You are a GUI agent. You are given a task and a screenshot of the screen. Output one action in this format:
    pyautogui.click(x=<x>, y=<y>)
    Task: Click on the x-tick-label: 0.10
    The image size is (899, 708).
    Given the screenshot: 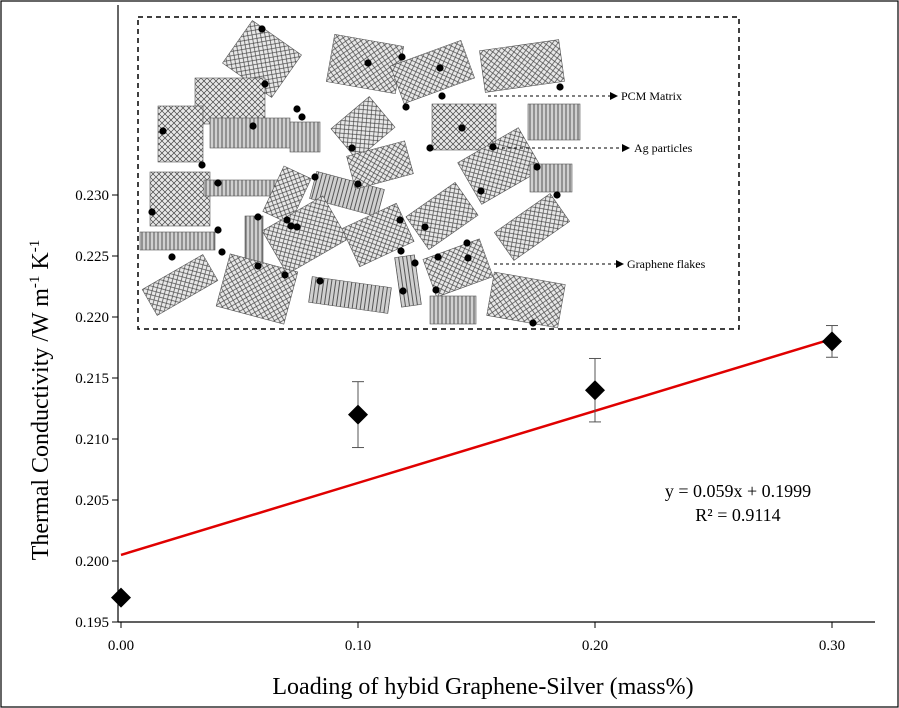 What is the action you would take?
    pyautogui.click(x=358, y=646)
    